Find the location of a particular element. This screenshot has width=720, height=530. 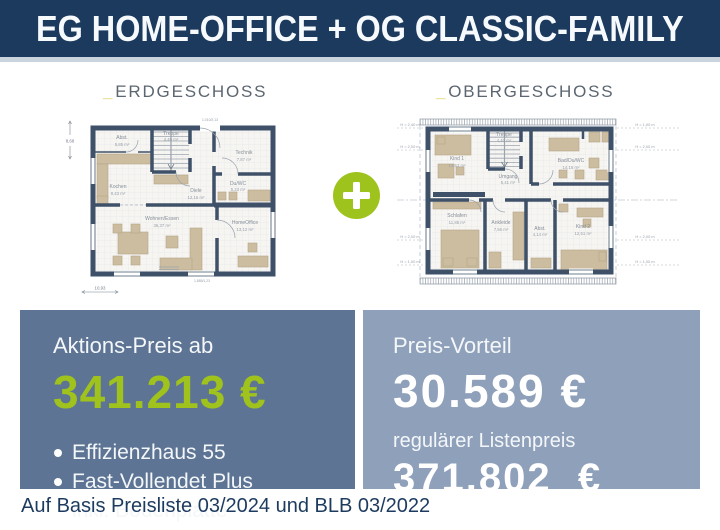

room-area: 13,12 m² is located at coordinates (246, 229).